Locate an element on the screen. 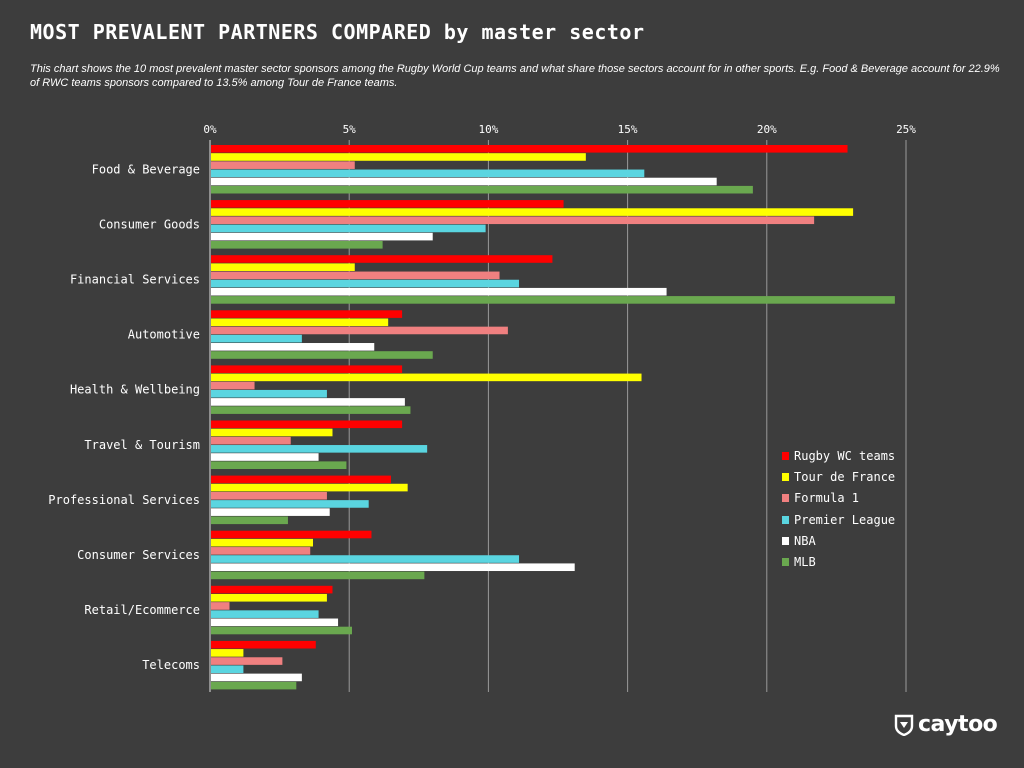 The image size is (1024, 768). legend-item: Rugby WC teams is located at coordinates (838, 455).